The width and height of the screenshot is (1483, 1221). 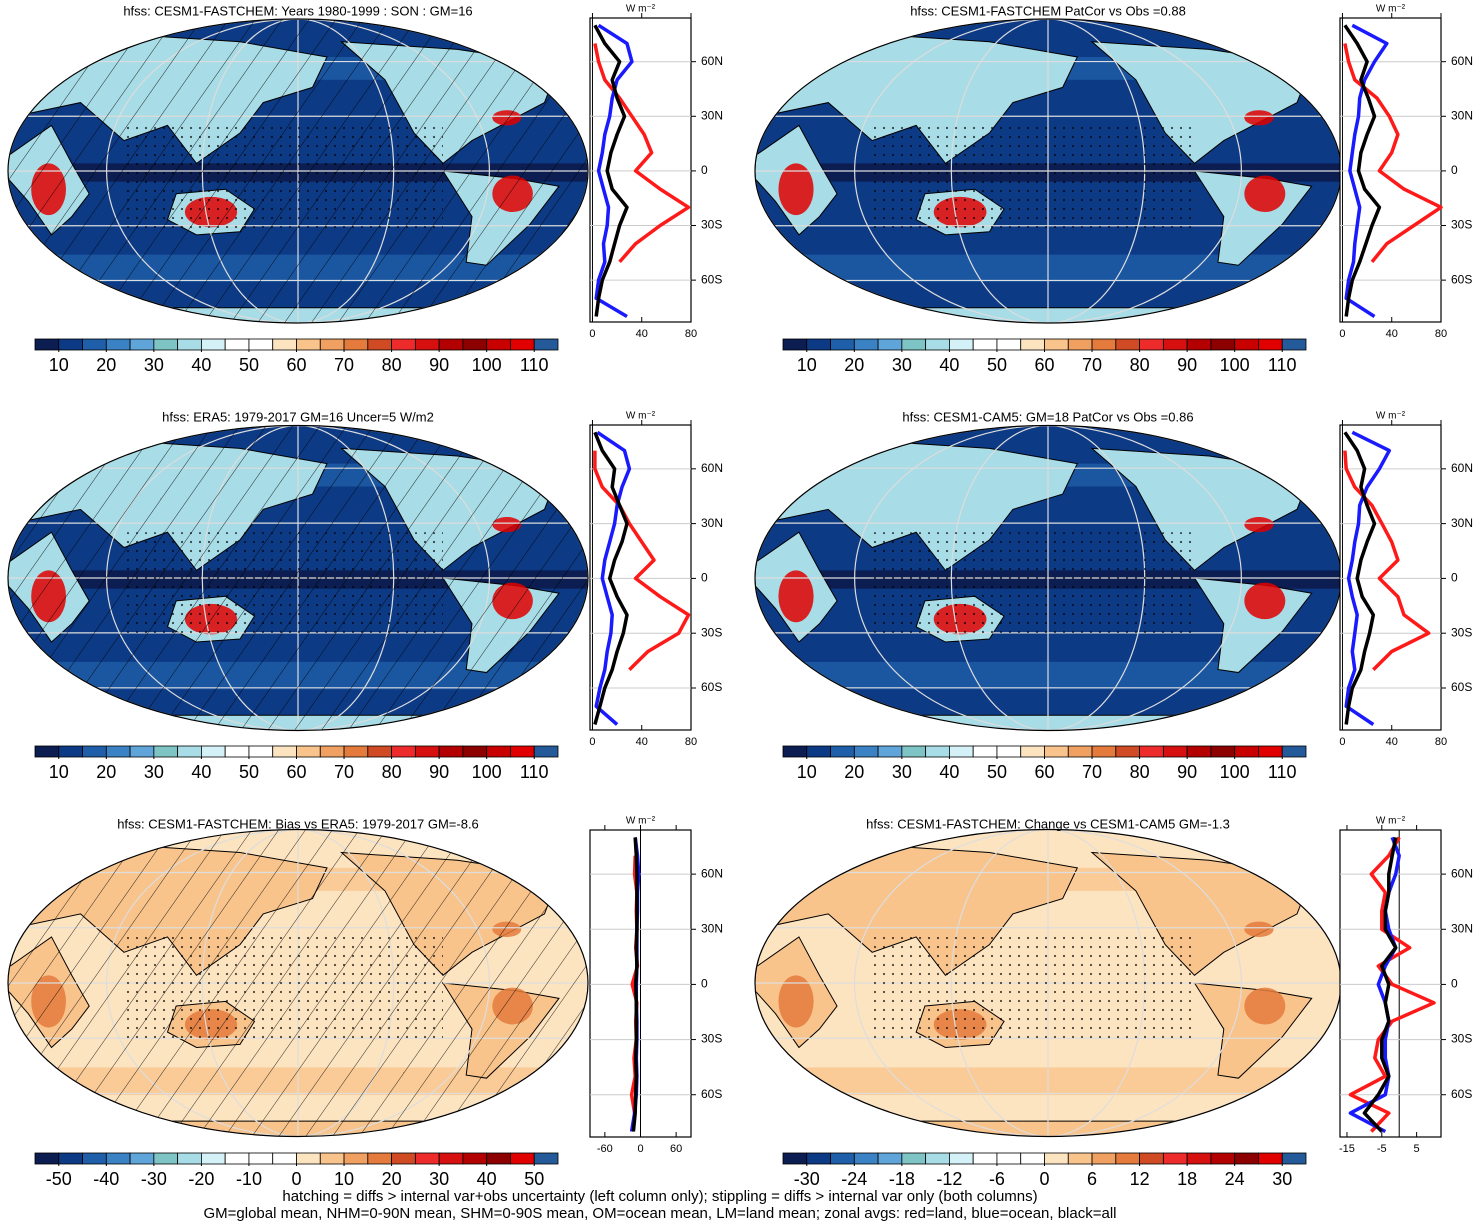 I want to click on colorbar-label: 18, so click(x=1187, y=1179).